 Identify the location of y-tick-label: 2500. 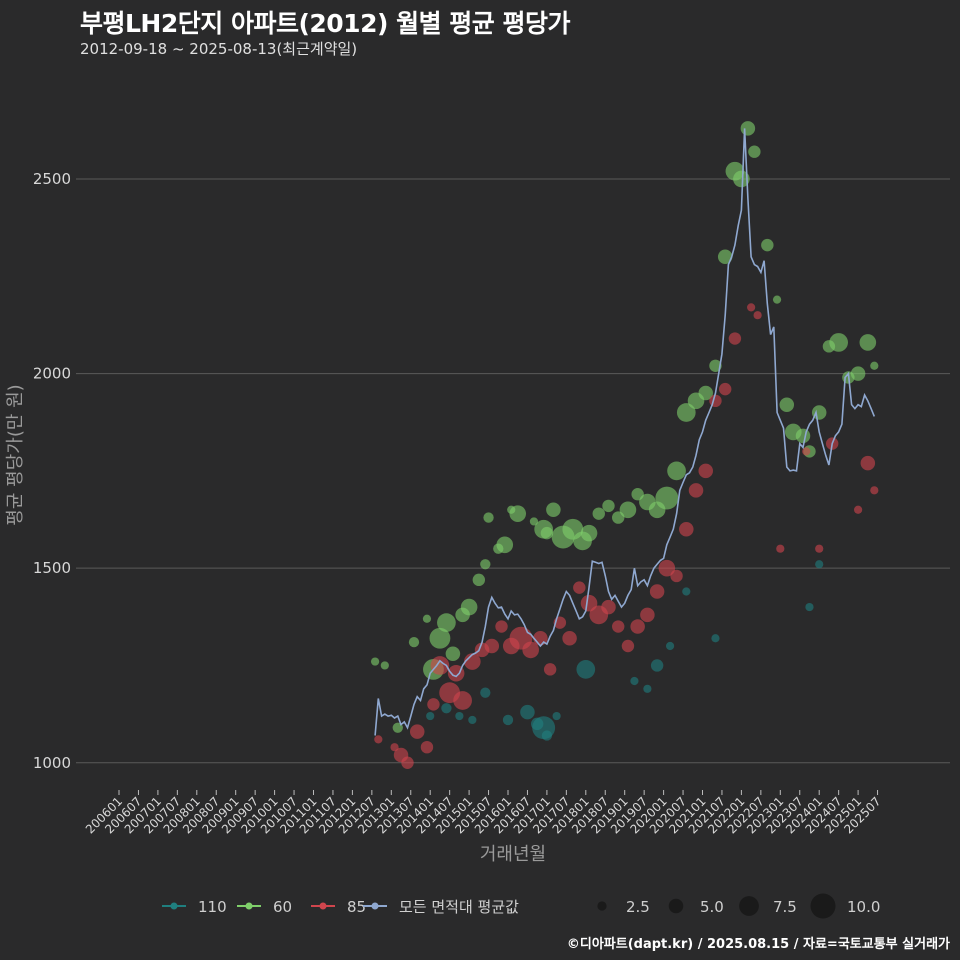
(52, 179).